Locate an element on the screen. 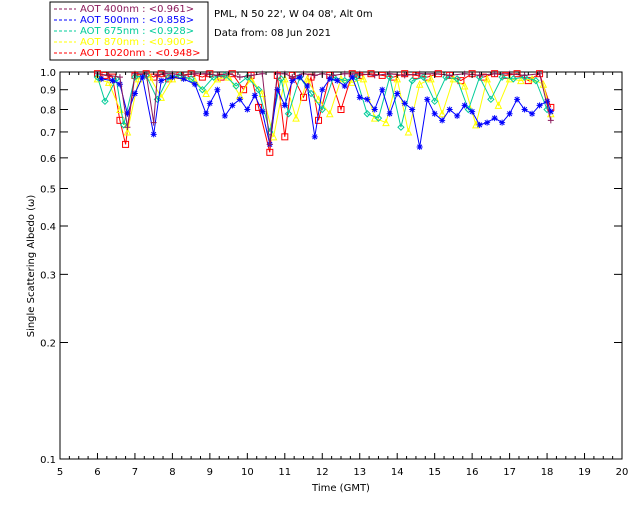 The height and width of the screenshot is (512, 640). y-tick-label: 1.0 is located at coordinates (48, 73).